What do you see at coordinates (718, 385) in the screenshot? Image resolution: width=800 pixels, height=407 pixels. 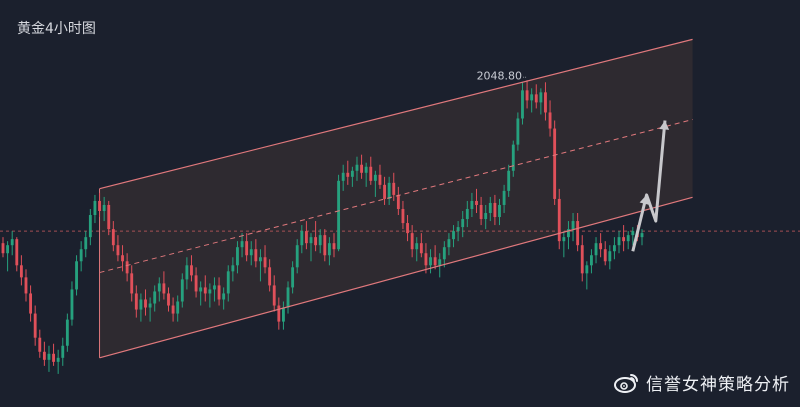 I see `watermark-text: 信誉女神策略分析` at bounding box center [718, 385].